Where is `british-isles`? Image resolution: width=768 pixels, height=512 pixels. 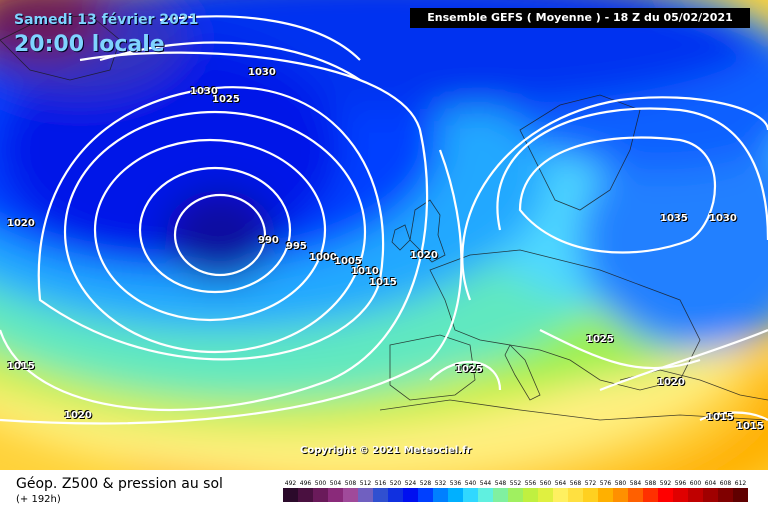 british-isles is located at coordinates (427, 231).